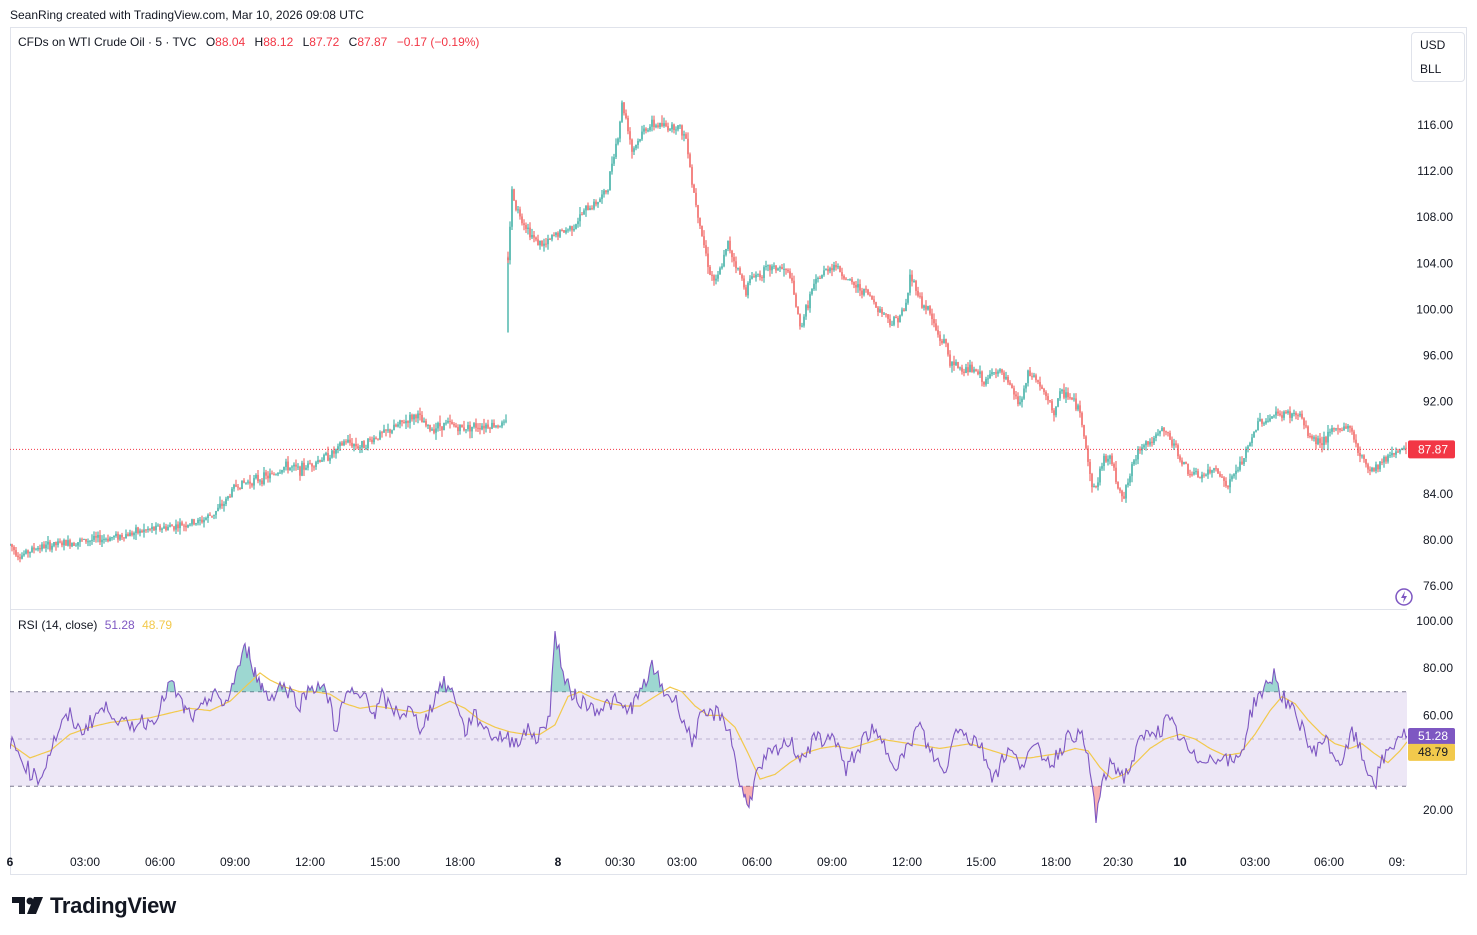 The width and height of the screenshot is (1477, 935). What do you see at coordinates (1431, 69) in the screenshot?
I see `unit-label: BLL` at bounding box center [1431, 69].